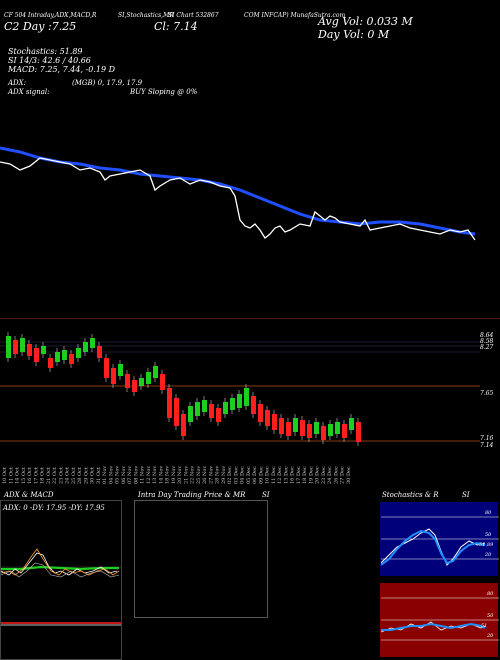  What do you see at coordinates (266, 495) in the screenshot?
I see `si-title: SI` at bounding box center [266, 495].